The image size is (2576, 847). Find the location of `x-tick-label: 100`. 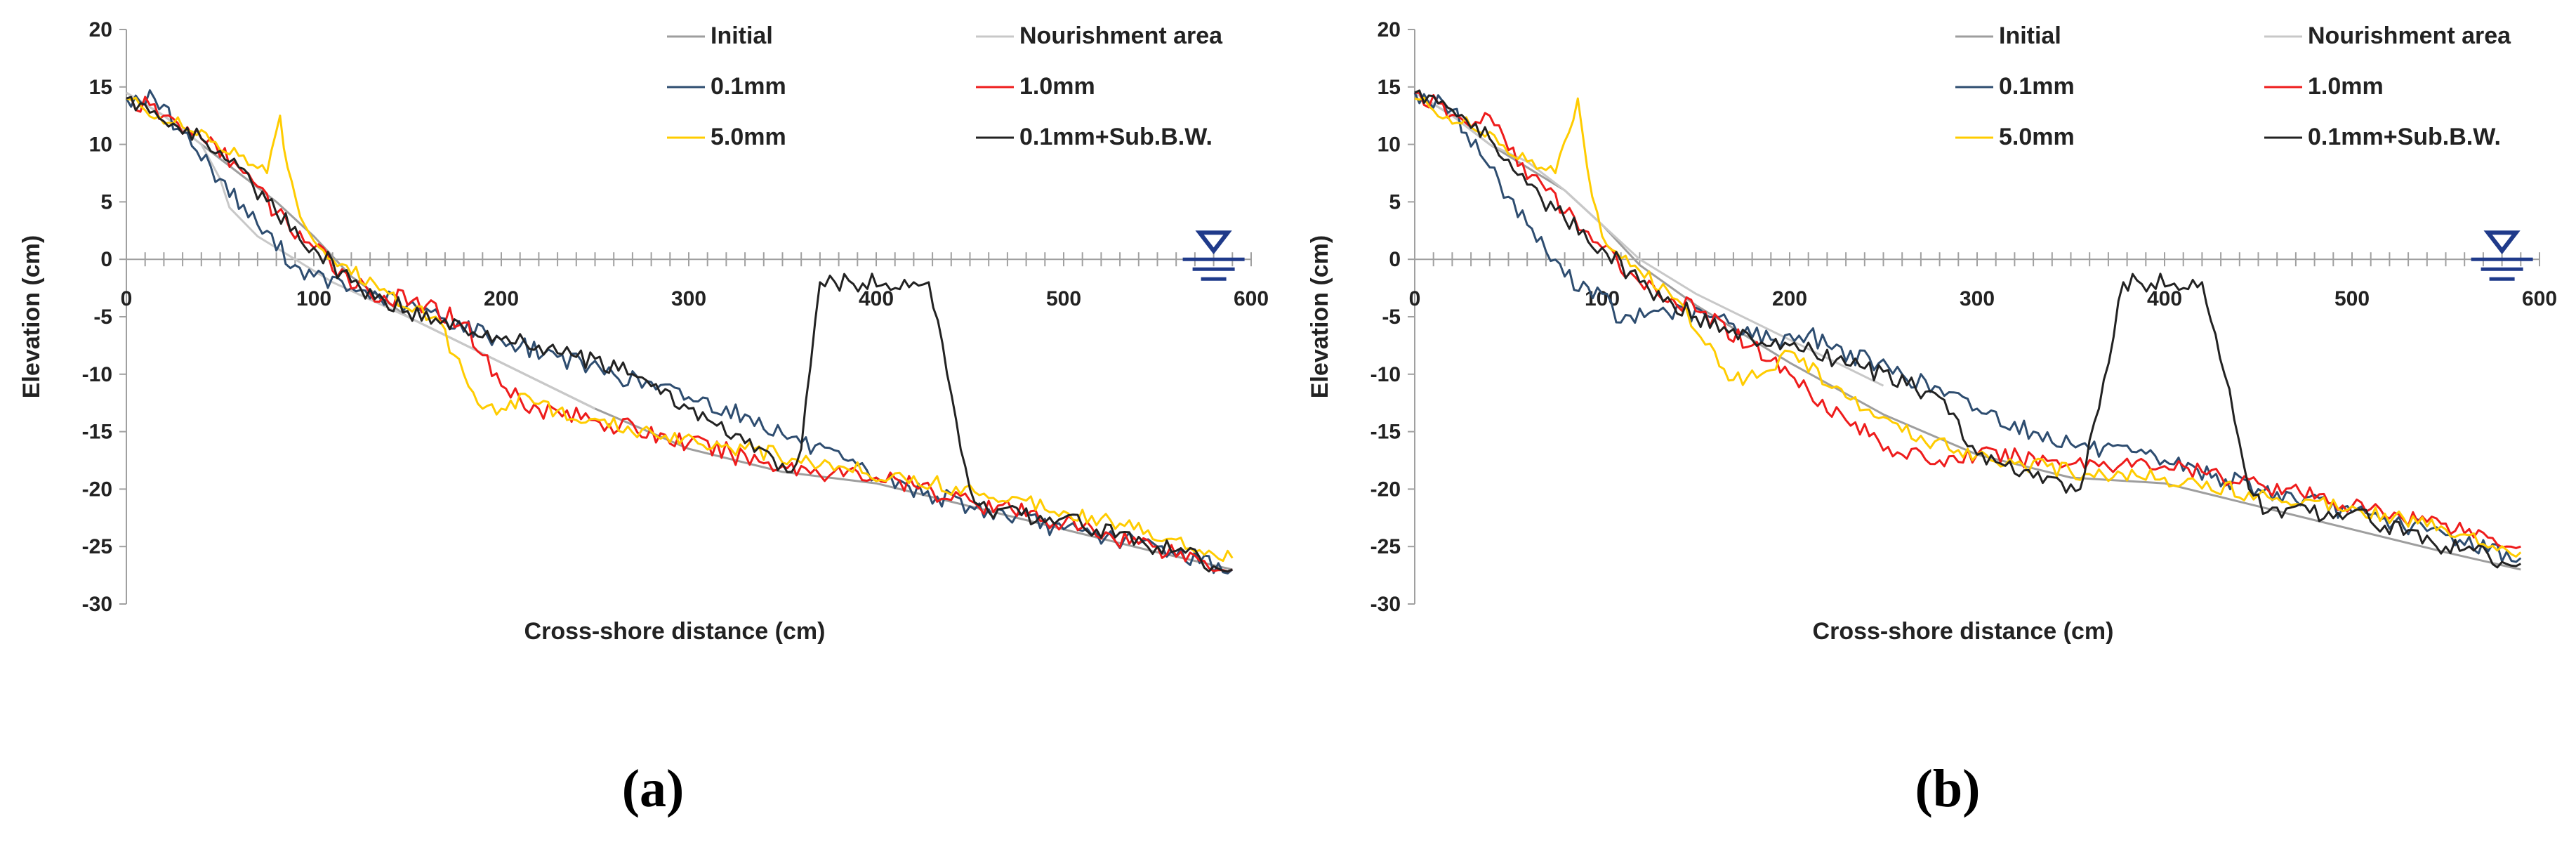

x-tick-label: 100 is located at coordinates (313, 298).